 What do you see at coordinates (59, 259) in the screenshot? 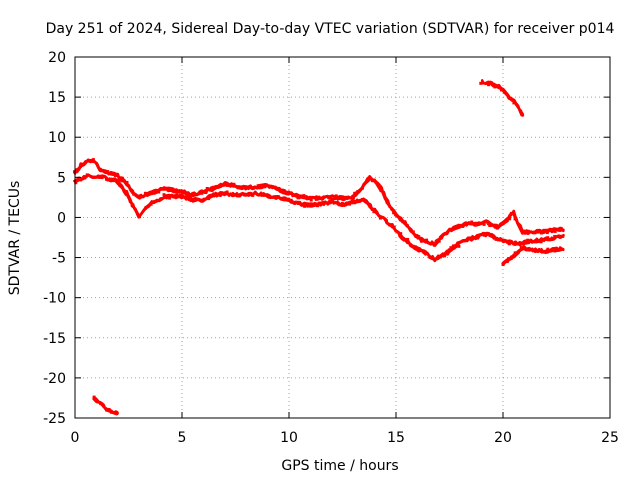
I see `y-tick-label: -5` at bounding box center [59, 259].